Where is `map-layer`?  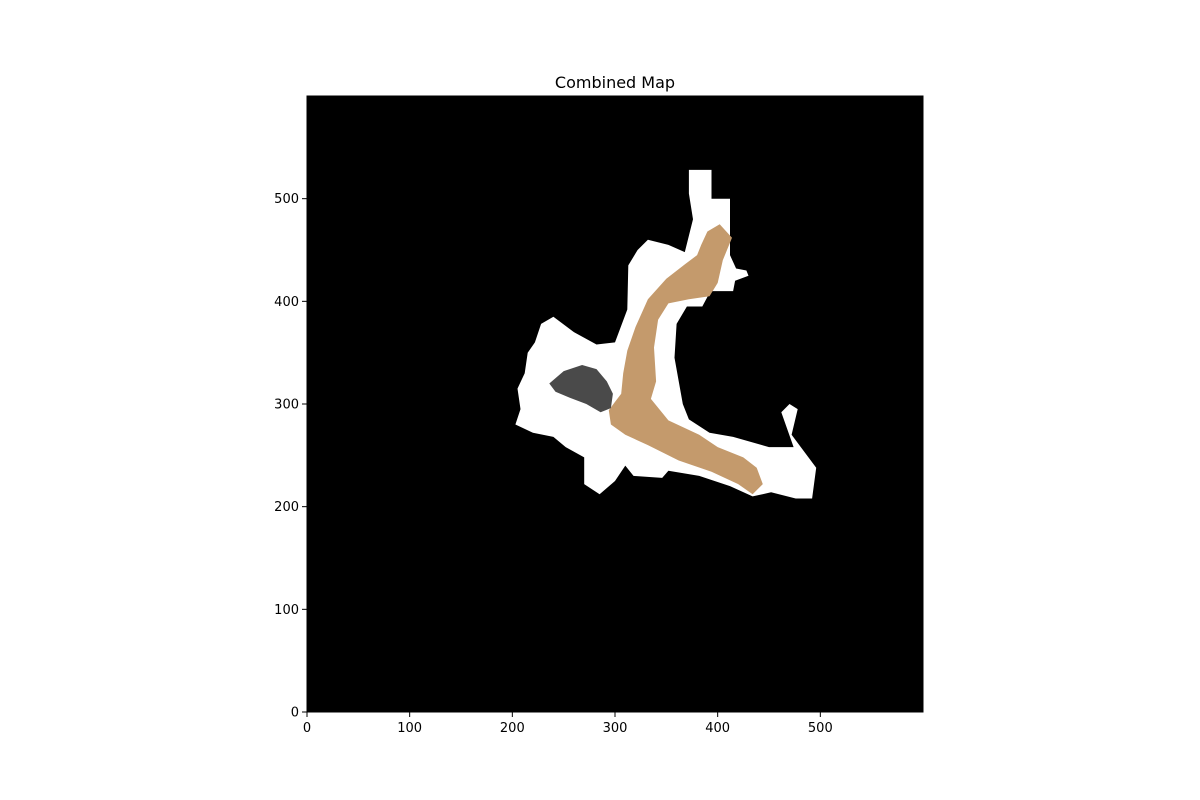
map-layer is located at coordinates (666, 334).